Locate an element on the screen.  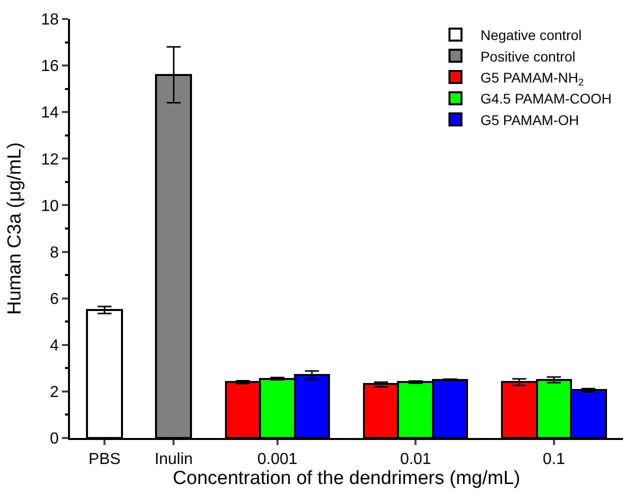
legend-label: G5 PAMAM-OH is located at coordinates (529, 120).